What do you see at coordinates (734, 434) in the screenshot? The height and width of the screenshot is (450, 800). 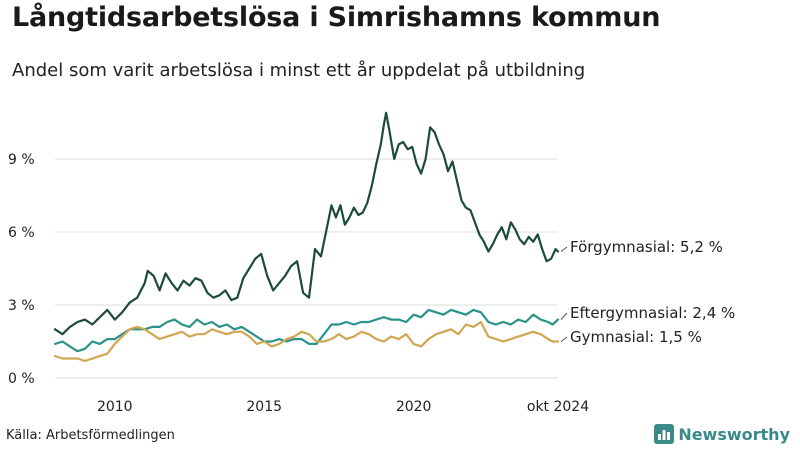 I see `brand-name: Newsworthy` at bounding box center [734, 434].